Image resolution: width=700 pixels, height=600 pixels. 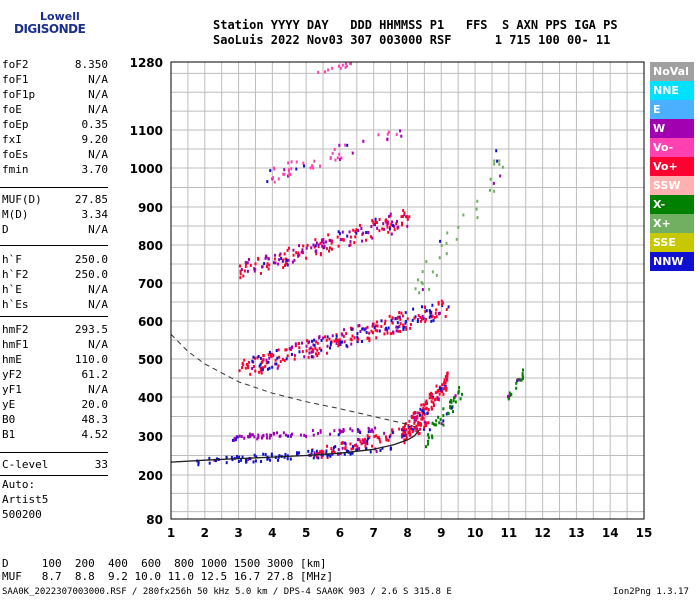 What do you see at coordinates (205, 533) in the screenshot?
I see `x-tick-label: 2` at bounding box center [205, 533].